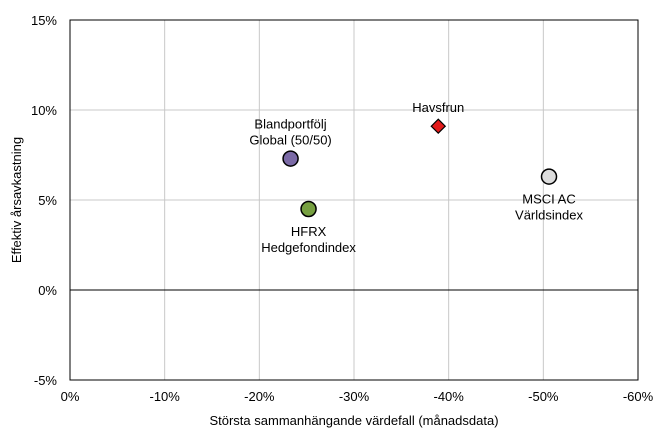 This screenshot has width=659, height=428. I want to click on x-tick-label: 0%, so click(70, 396).